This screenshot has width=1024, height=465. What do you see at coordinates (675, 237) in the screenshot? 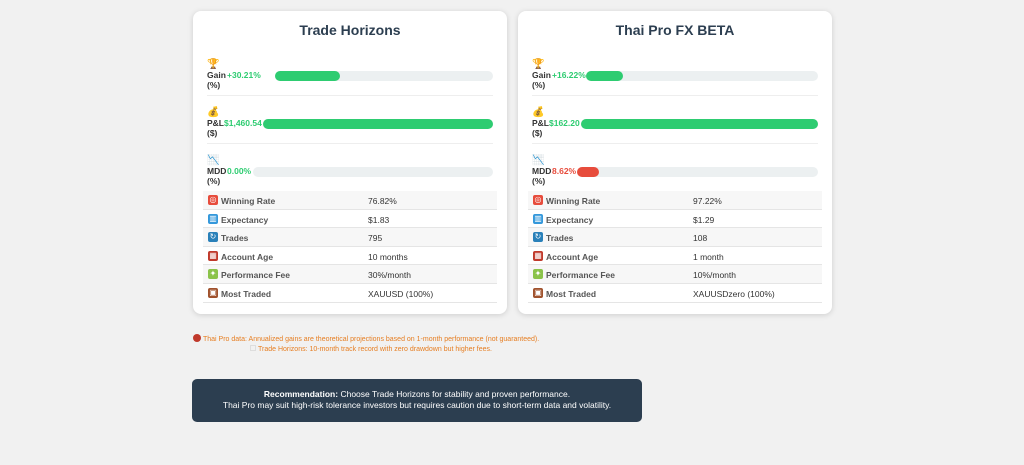
I see `stat-row: ↻ Trades 108` at bounding box center [675, 237].